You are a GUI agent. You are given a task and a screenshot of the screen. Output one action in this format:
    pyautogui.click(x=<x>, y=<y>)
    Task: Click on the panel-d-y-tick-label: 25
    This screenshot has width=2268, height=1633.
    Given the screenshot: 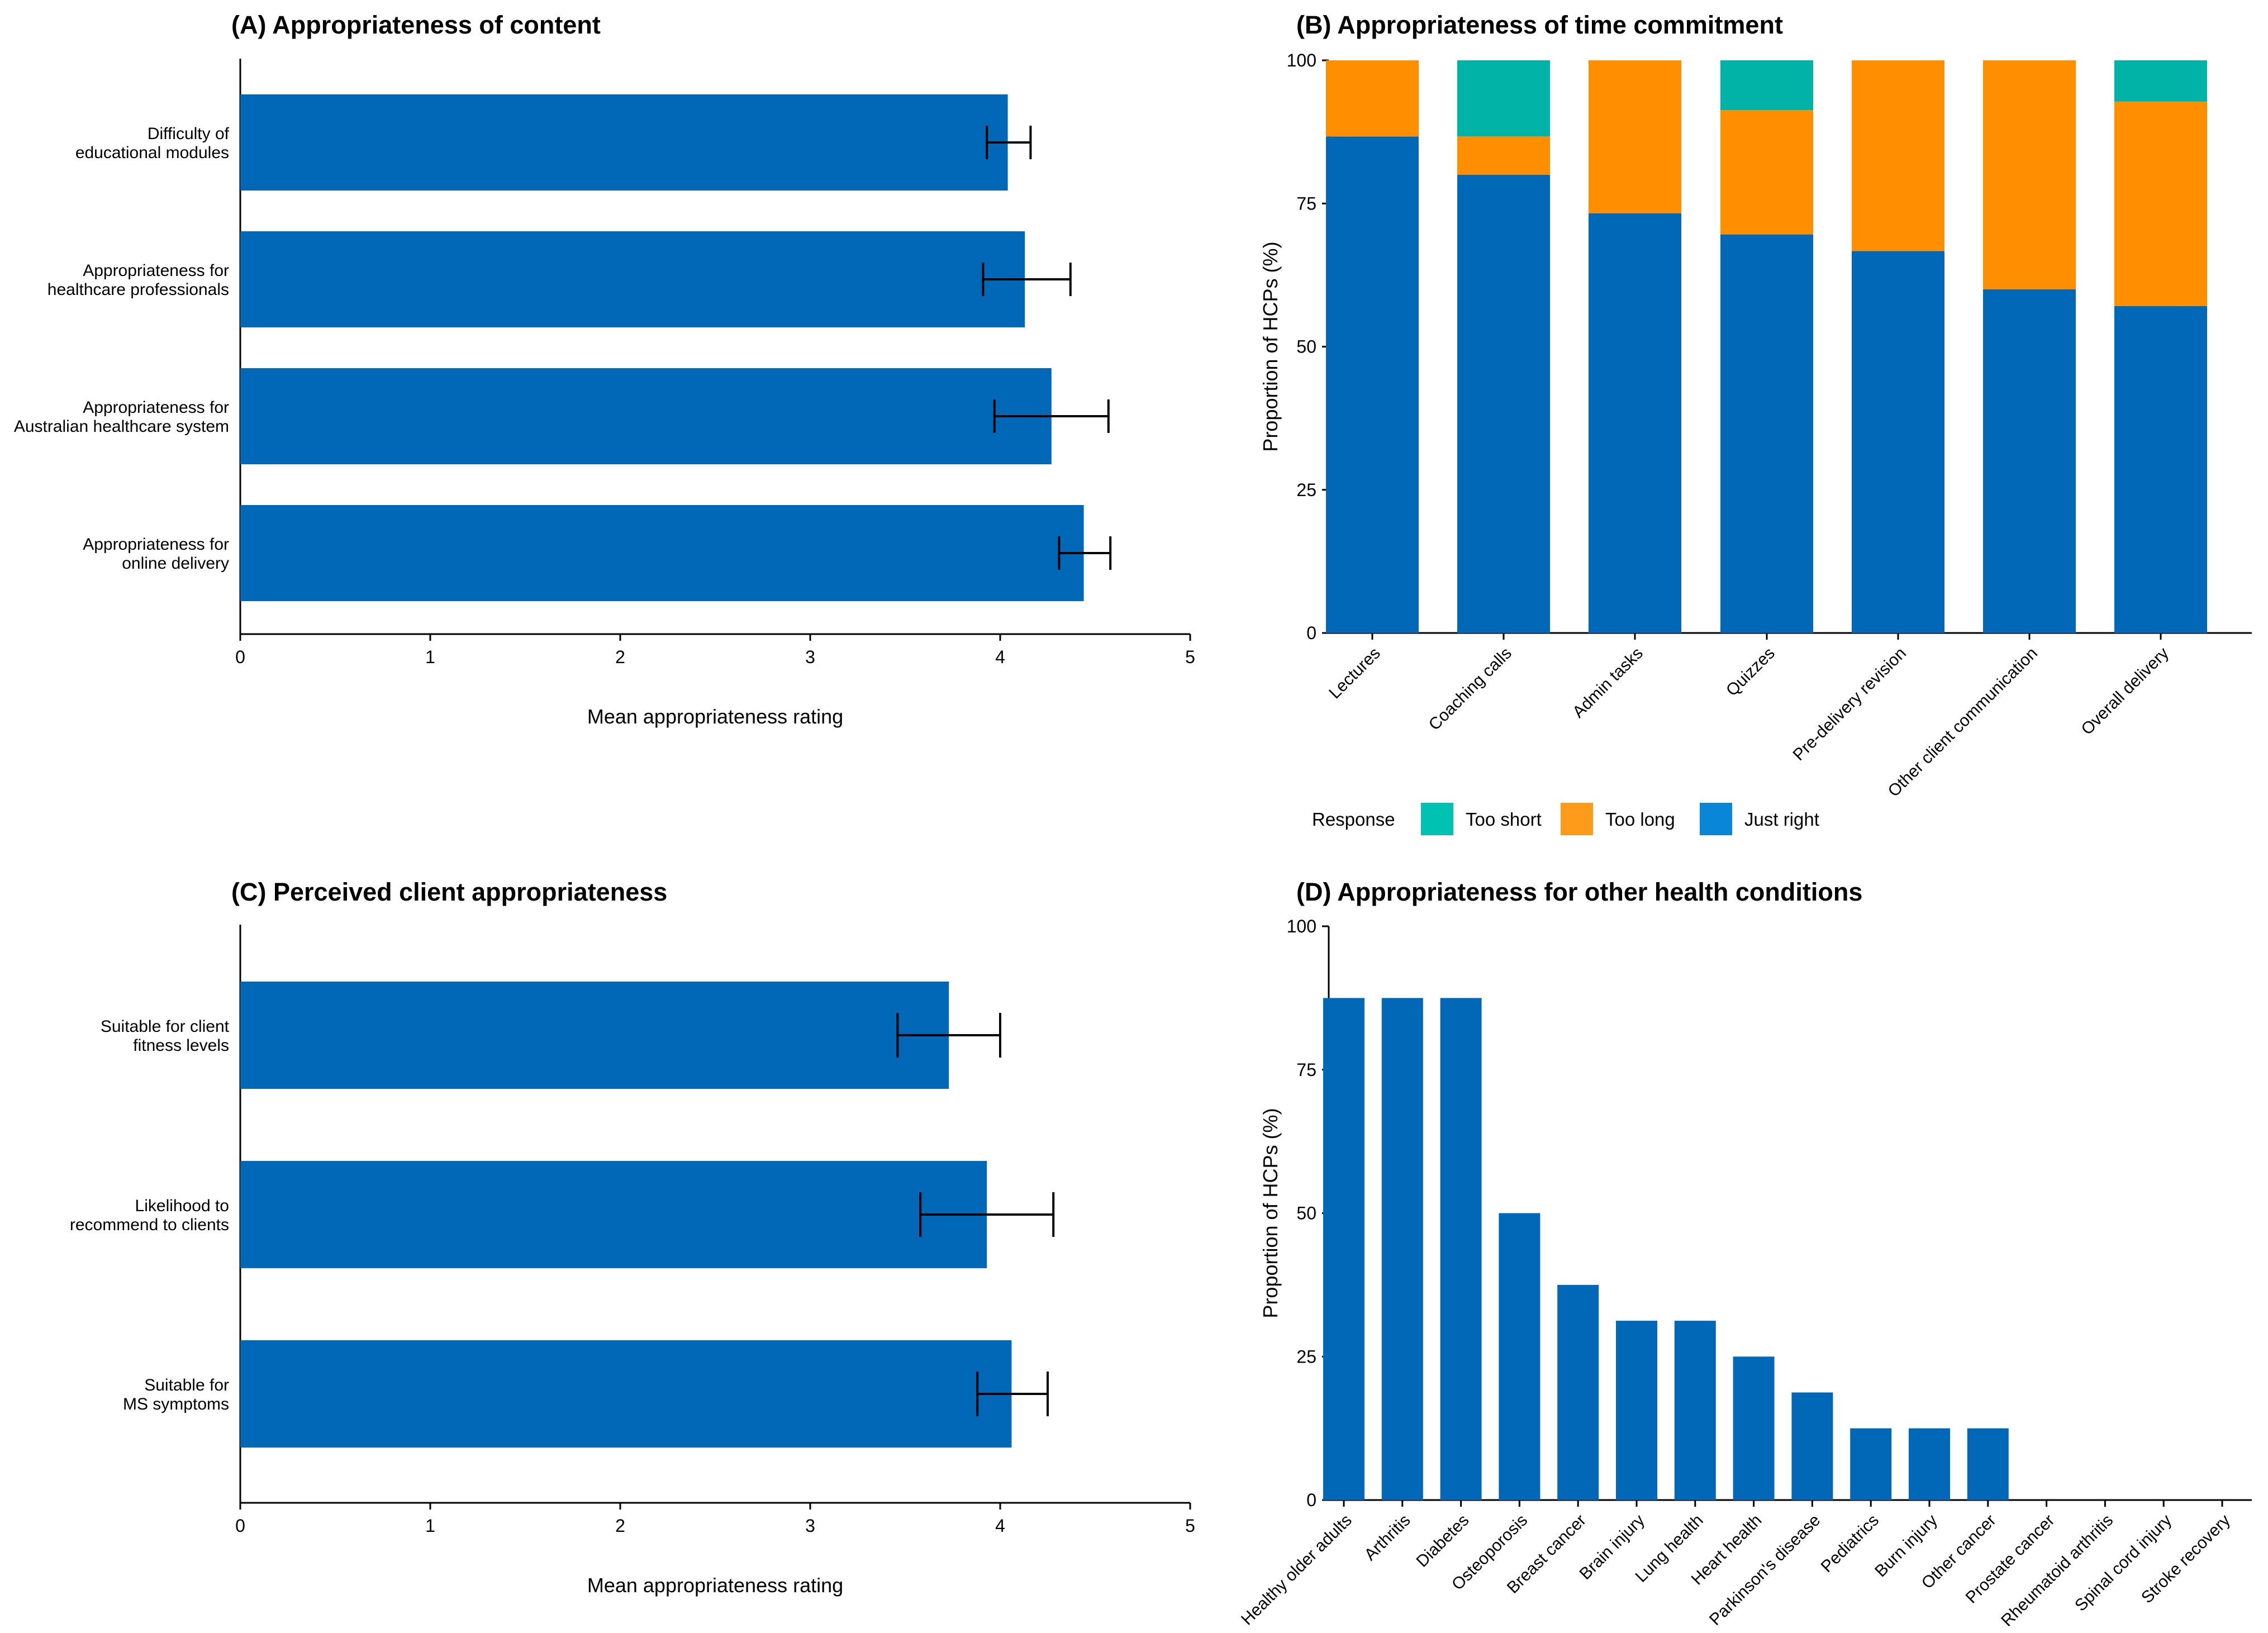 What is the action you would take?
    pyautogui.click(x=1306, y=1356)
    